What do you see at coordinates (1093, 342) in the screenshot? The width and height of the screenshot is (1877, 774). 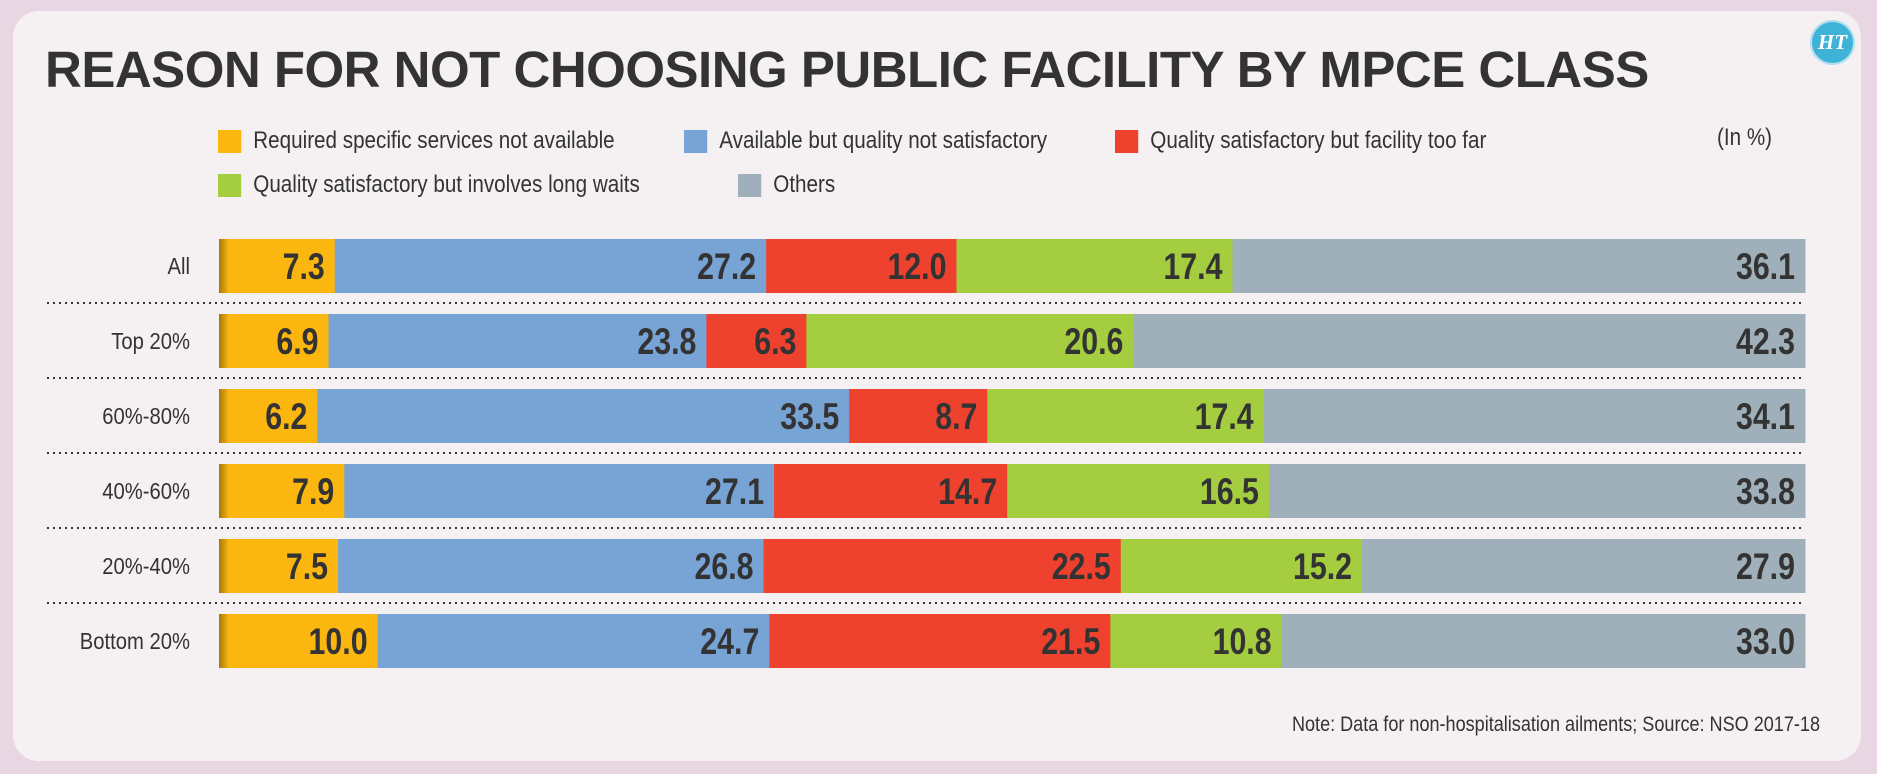 I see `value-label: 20.6` at bounding box center [1093, 342].